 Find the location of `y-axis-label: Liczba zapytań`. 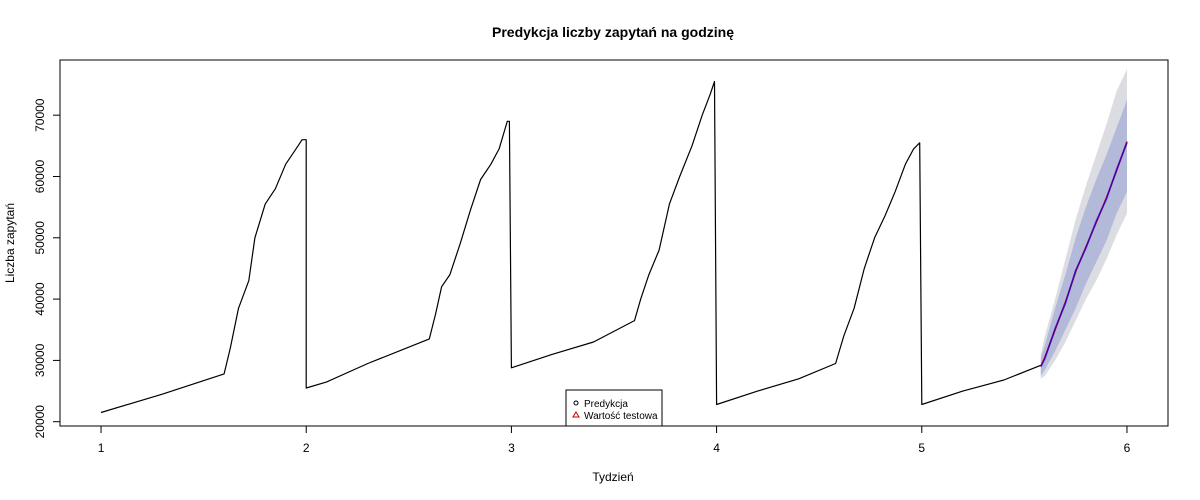

y-axis-label: Liczba zapytań is located at coordinates (10, 243).